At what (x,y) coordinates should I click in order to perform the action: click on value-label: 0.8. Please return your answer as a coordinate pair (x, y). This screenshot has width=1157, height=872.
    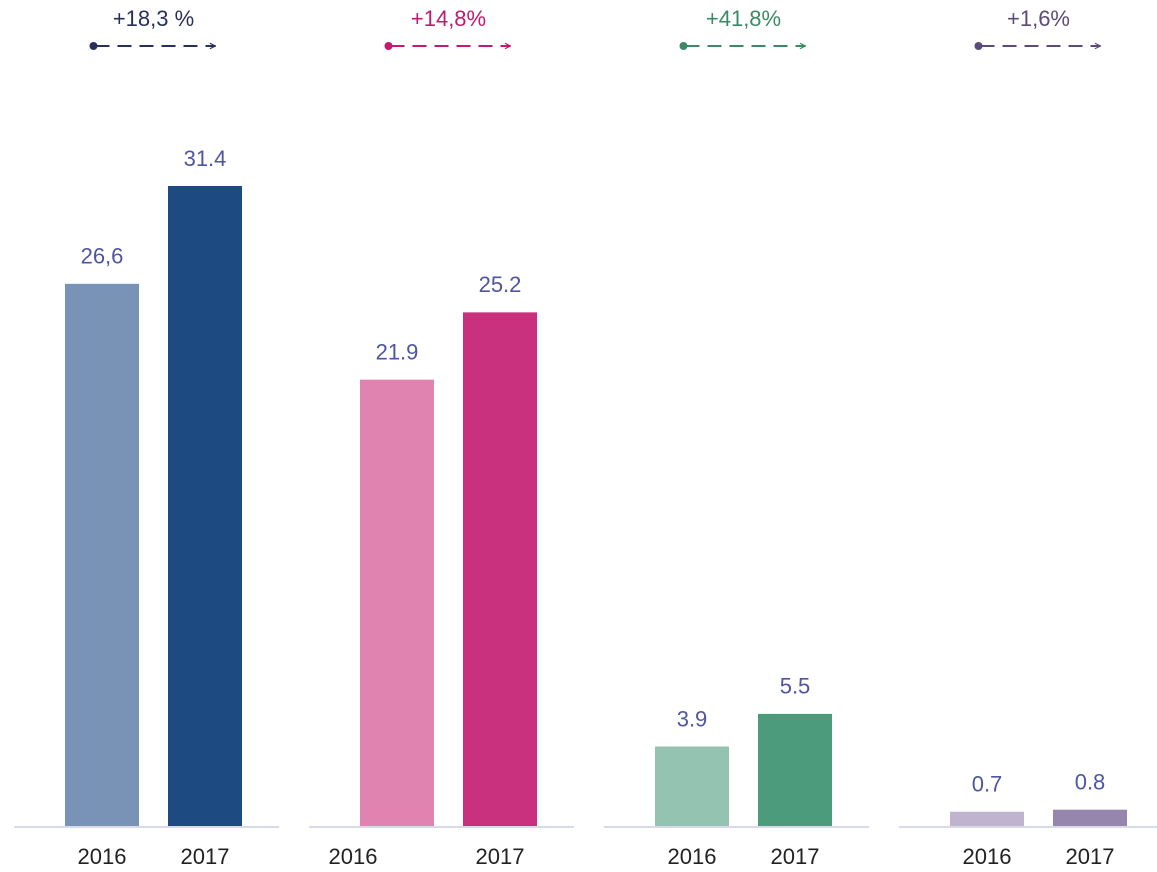
    Looking at the image, I should click on (1090, 782).